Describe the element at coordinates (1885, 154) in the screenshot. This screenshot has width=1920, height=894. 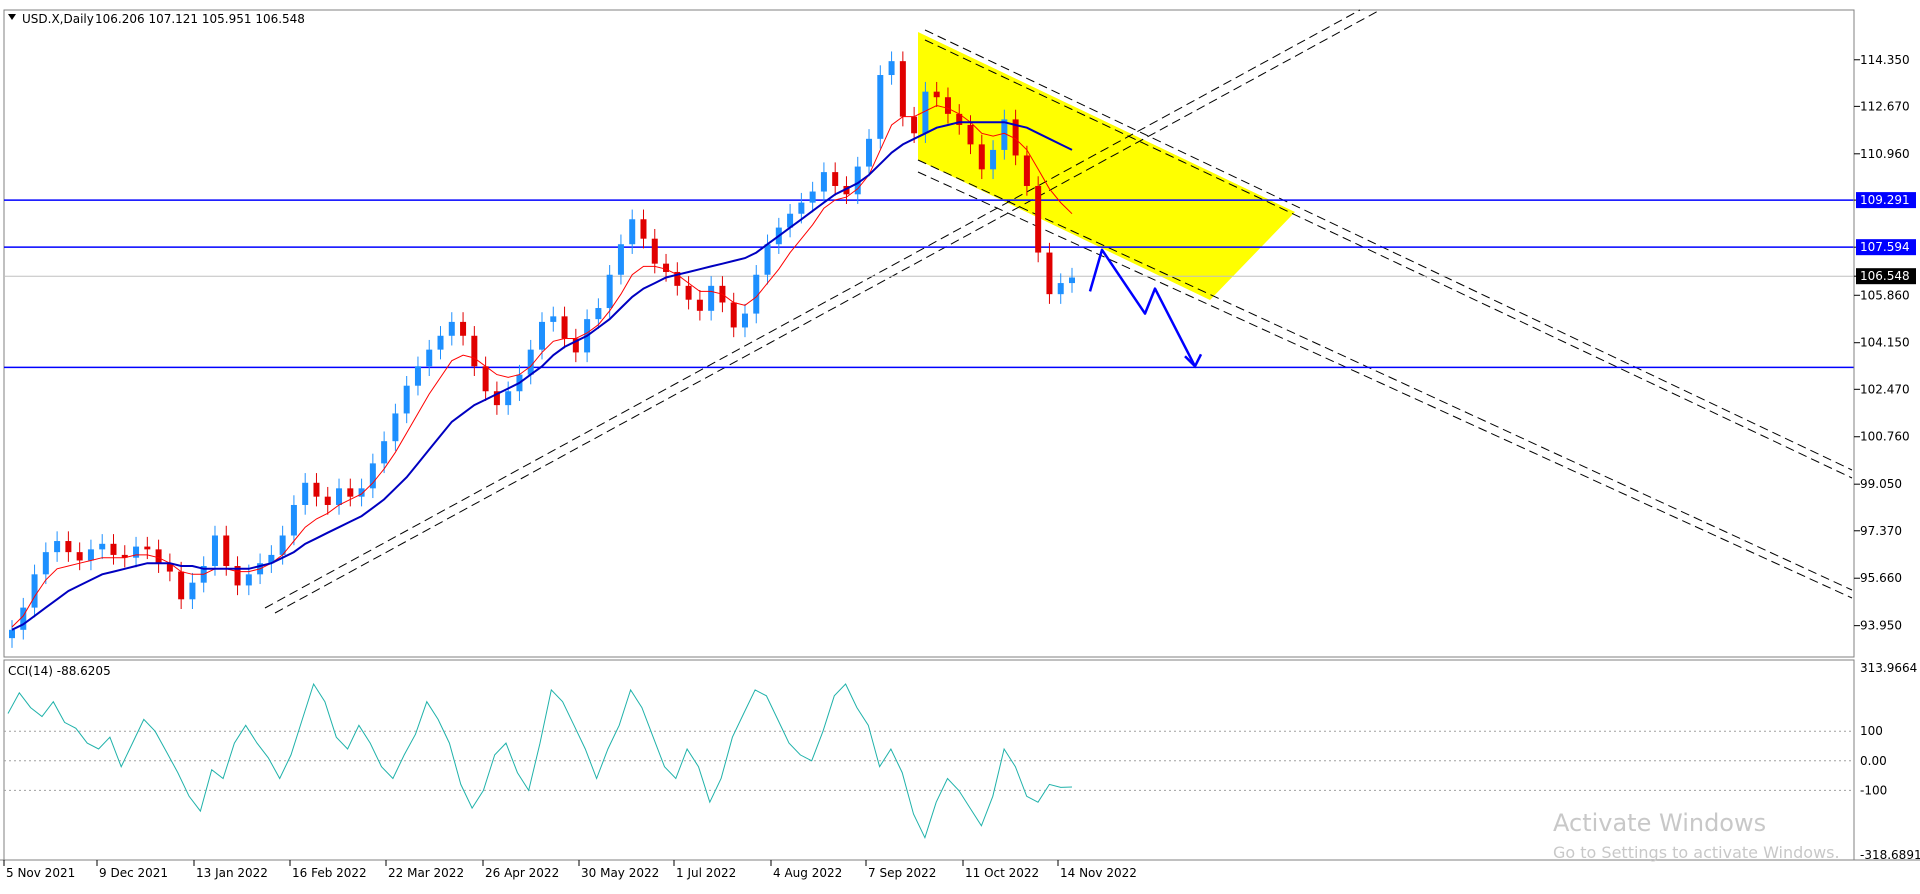
I see `price-tick-label: 110.960` at that location.